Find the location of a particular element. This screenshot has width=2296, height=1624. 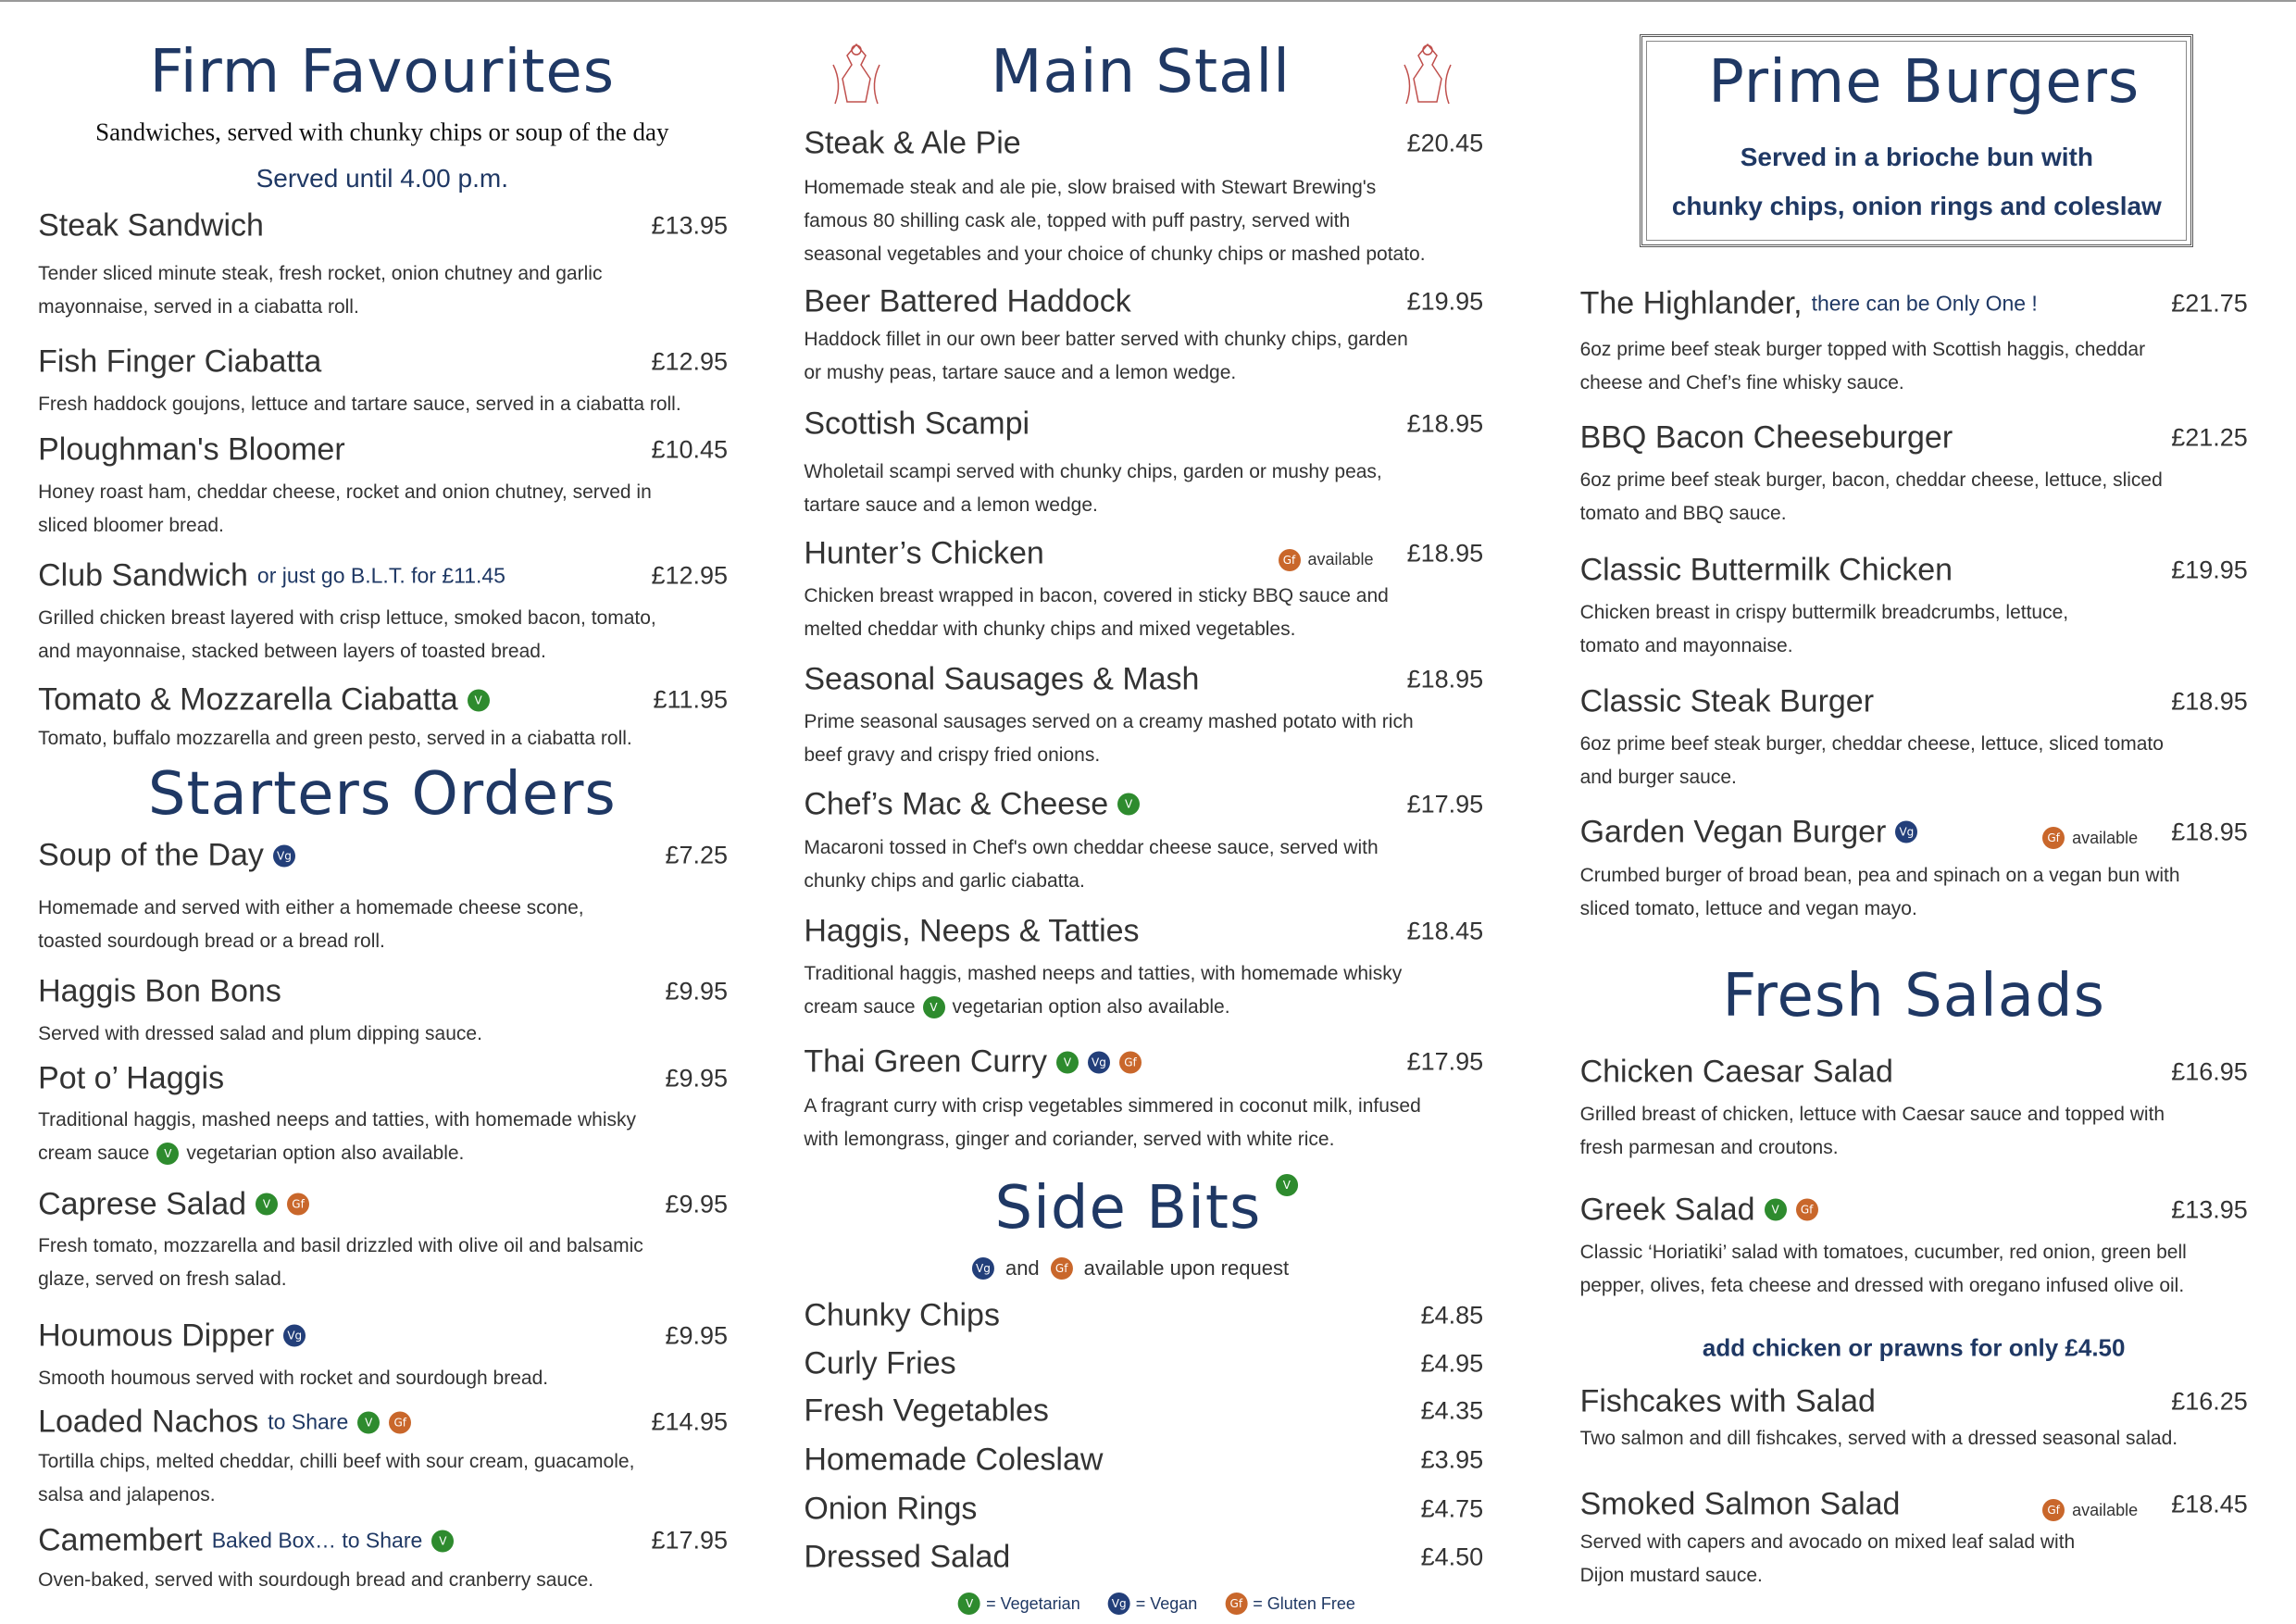

item-name-row: Thai Green Curry V Vg Gf is located at coordinates (973, 1062).